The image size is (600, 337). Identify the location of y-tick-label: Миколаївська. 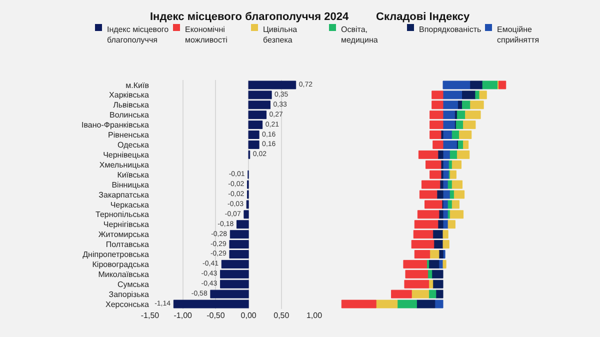
(124, 274).